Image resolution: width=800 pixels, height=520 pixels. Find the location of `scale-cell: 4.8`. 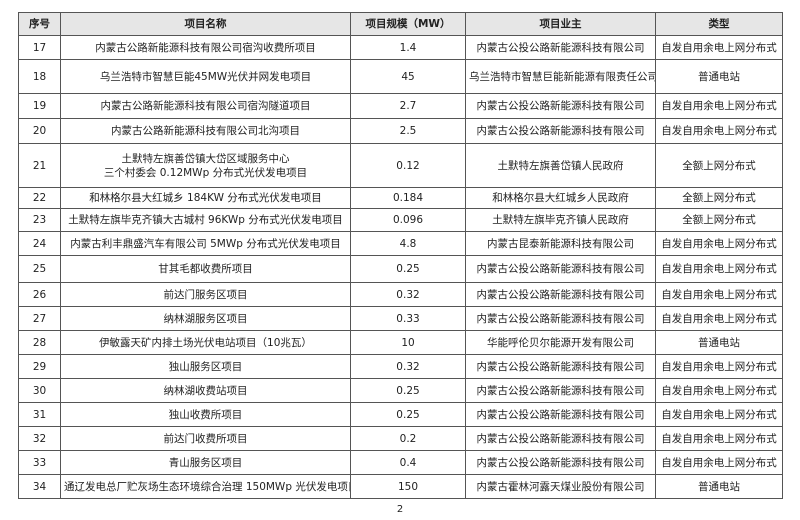

scale-cell: 4.8 is located at coordinates (408, 243).